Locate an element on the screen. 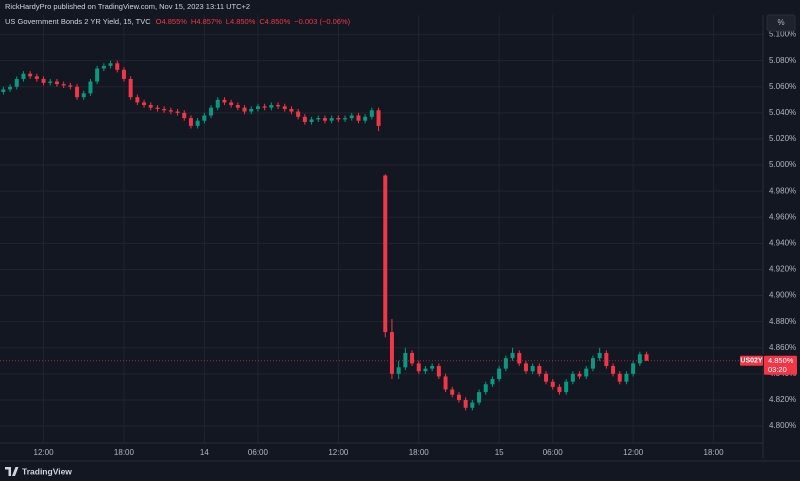 The width and height of the screenshot is (800, 481). x-tick-label: 18:00 is located at coordinates (124, 452).